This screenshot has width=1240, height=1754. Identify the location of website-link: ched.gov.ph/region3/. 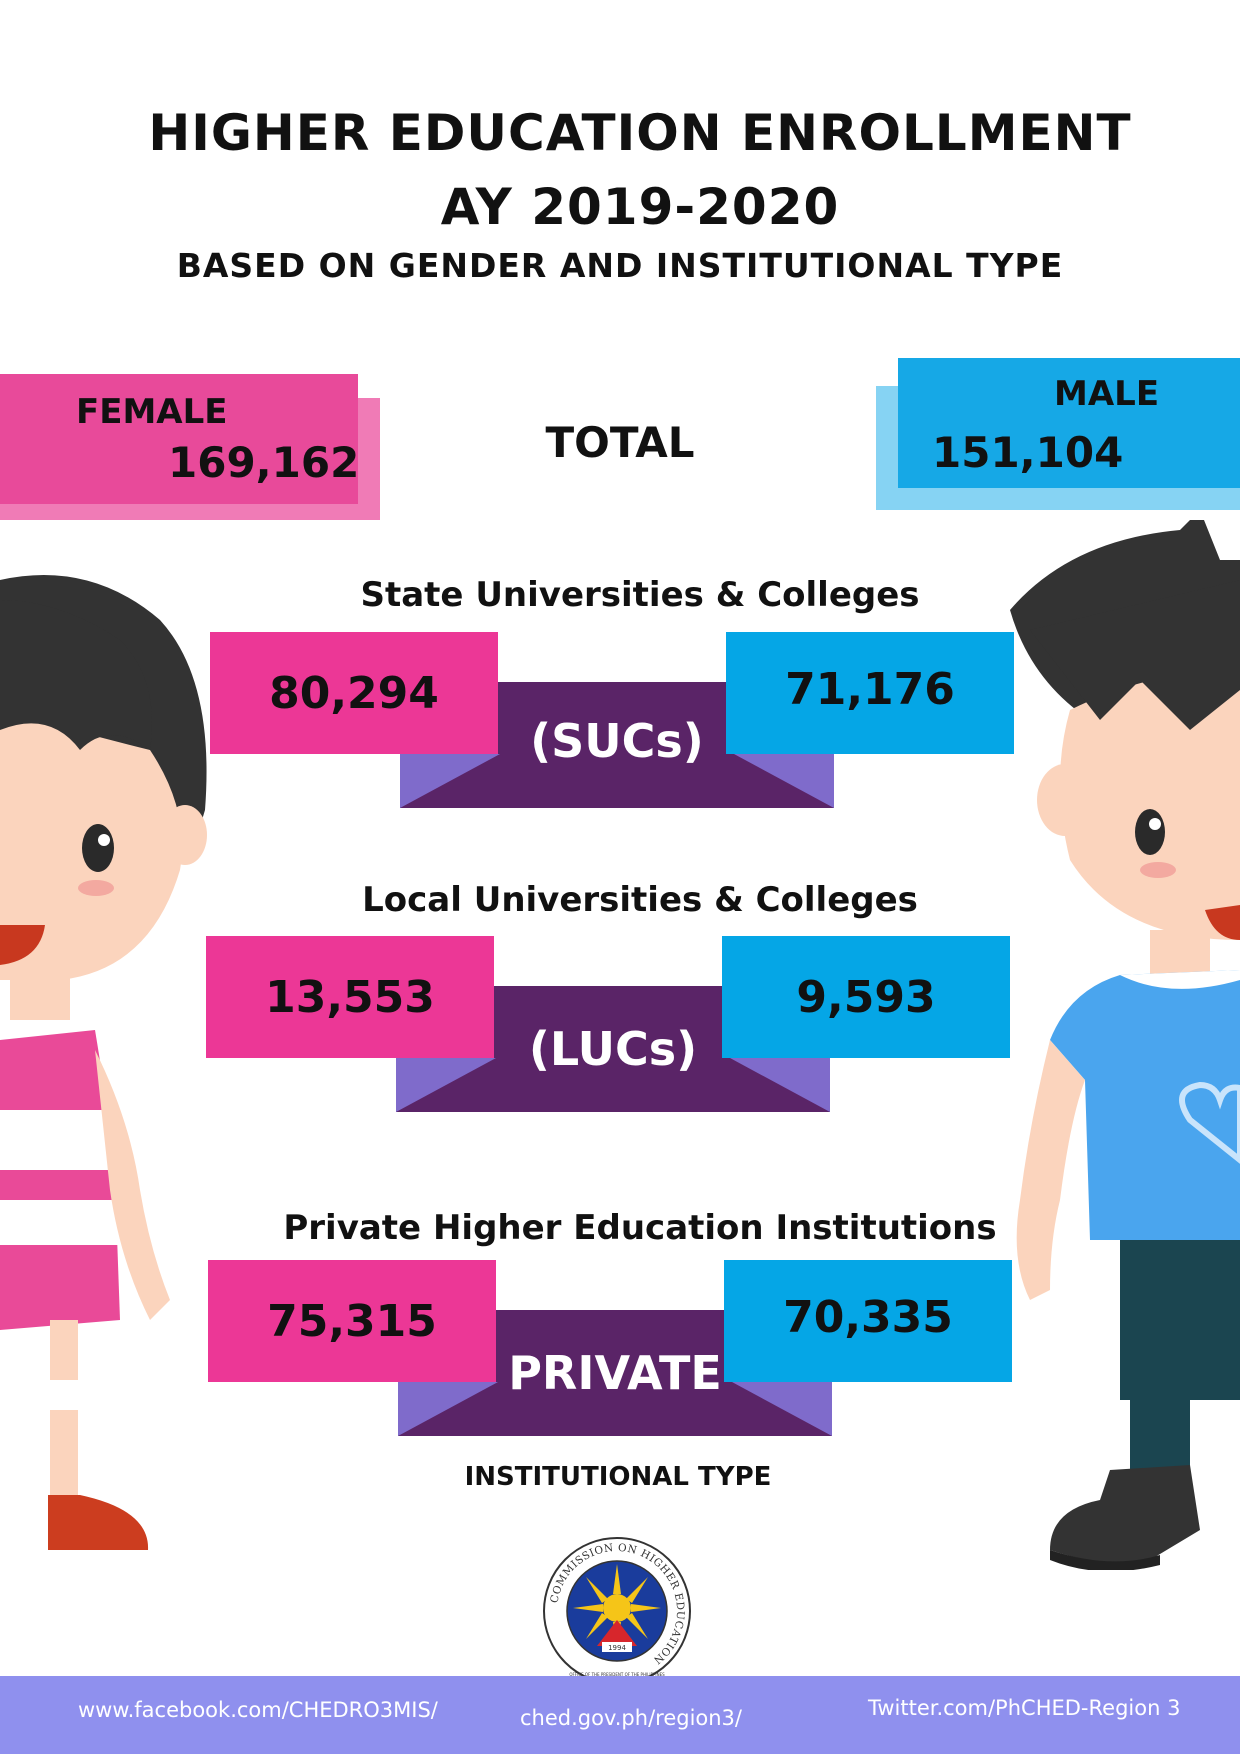
(631, 1718).